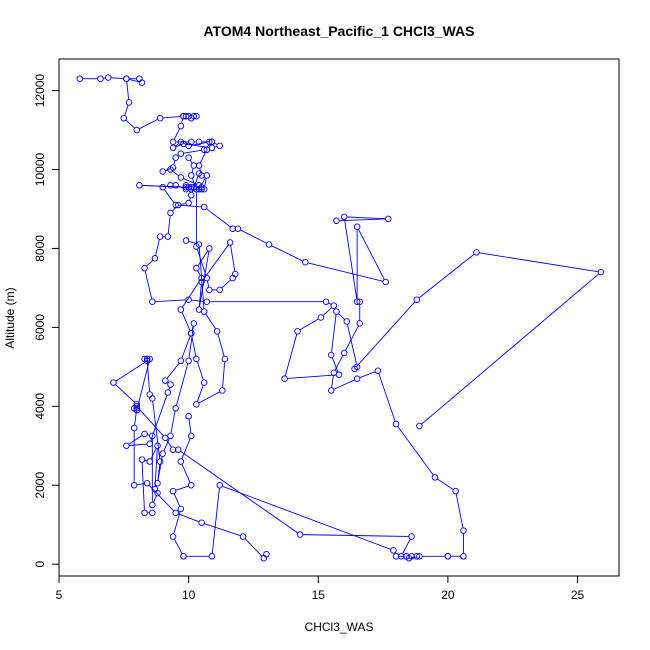  Describe the element at coordinates (10, 317) in the screenshot. I see `y-axis-label: Altitude (m)` at that location.